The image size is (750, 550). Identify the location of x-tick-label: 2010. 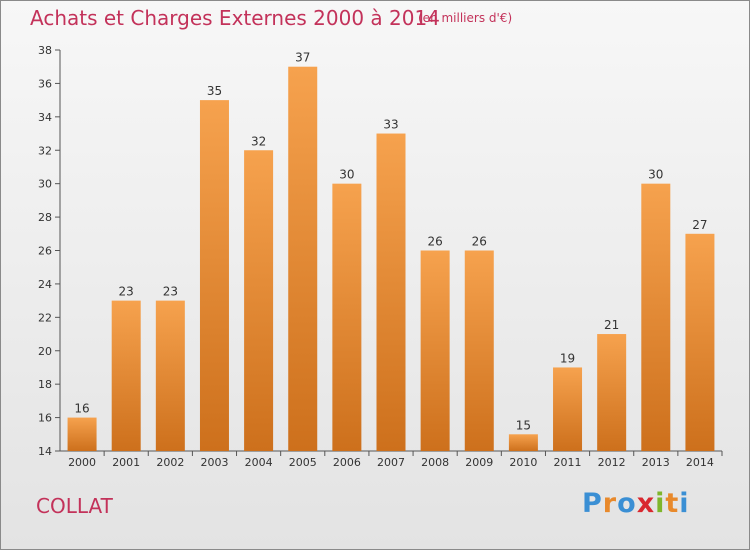
(523, 462).